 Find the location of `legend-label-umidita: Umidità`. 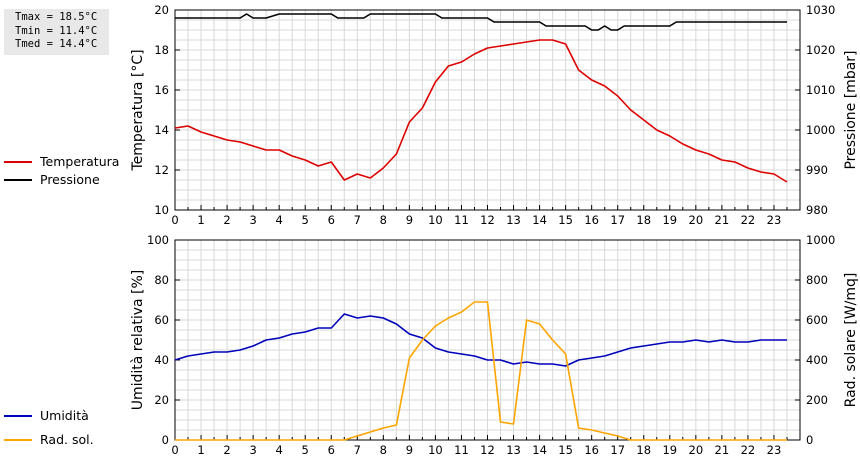

legend-label-umidita: Umidità is located at coordinates (64, 415).